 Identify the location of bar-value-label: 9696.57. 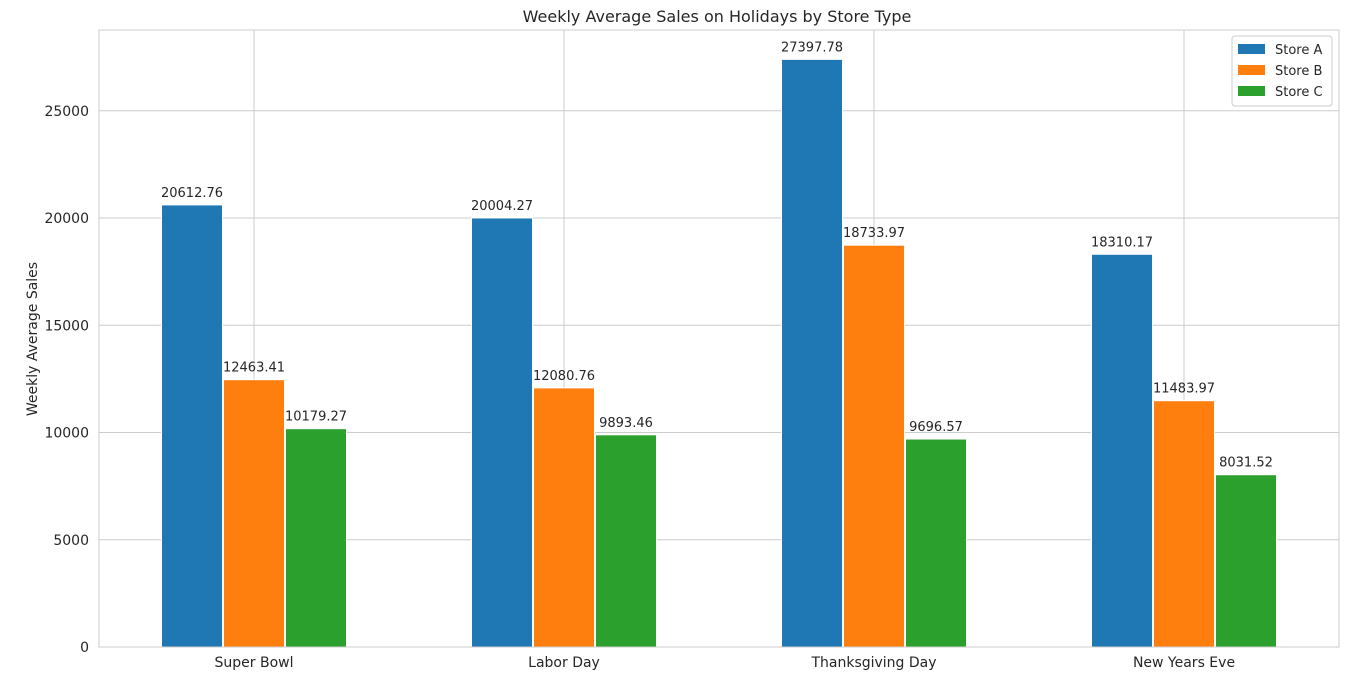
(936, 427).